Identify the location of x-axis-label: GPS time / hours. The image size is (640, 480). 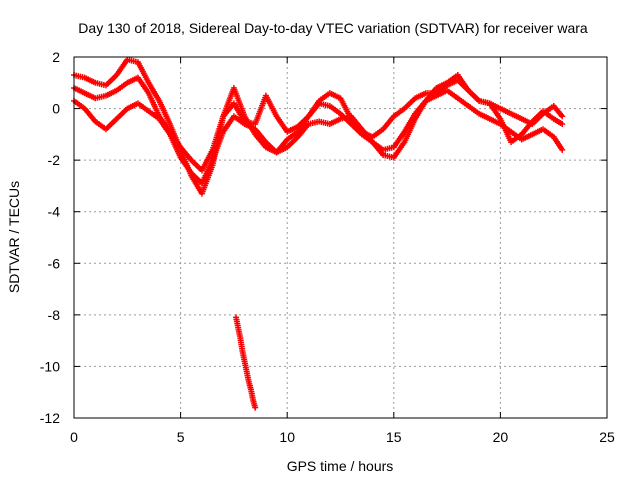
(340, 466).